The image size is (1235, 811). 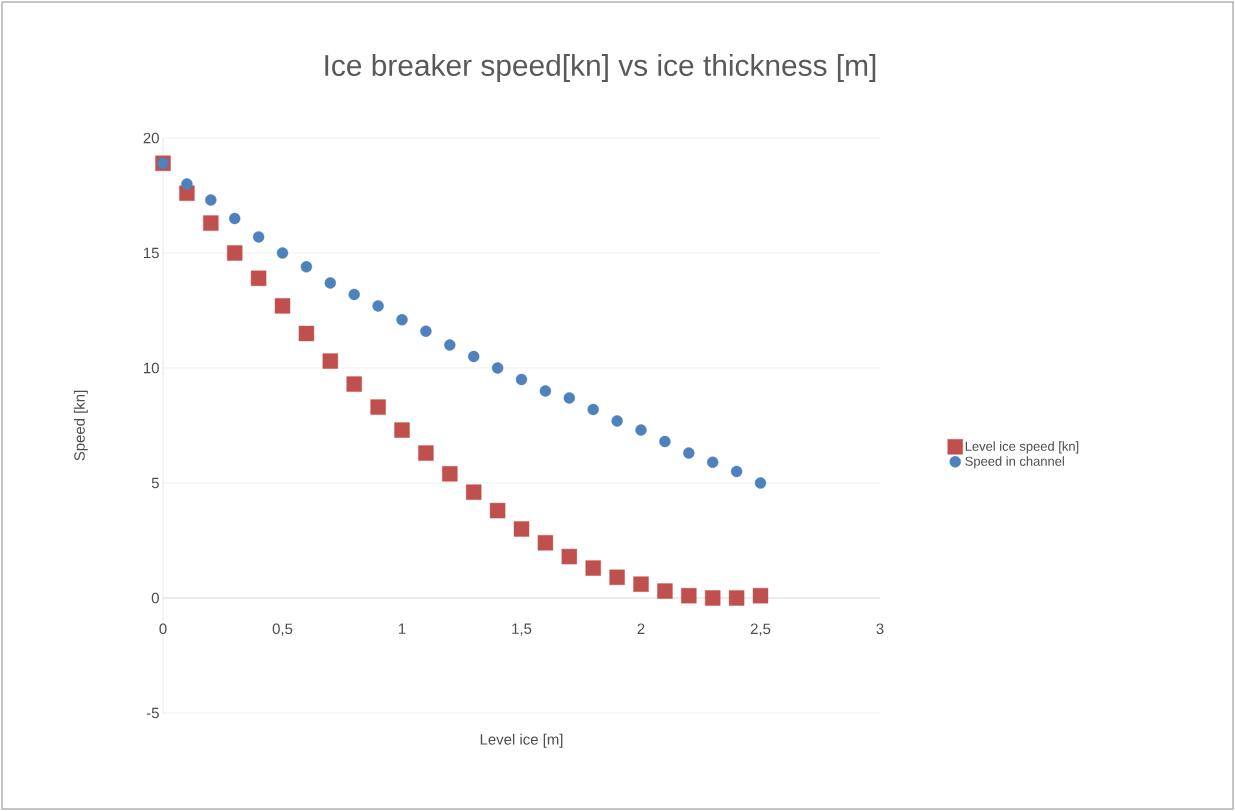 I want to click on x-tick-label: 1, so click(x=402, y=628).